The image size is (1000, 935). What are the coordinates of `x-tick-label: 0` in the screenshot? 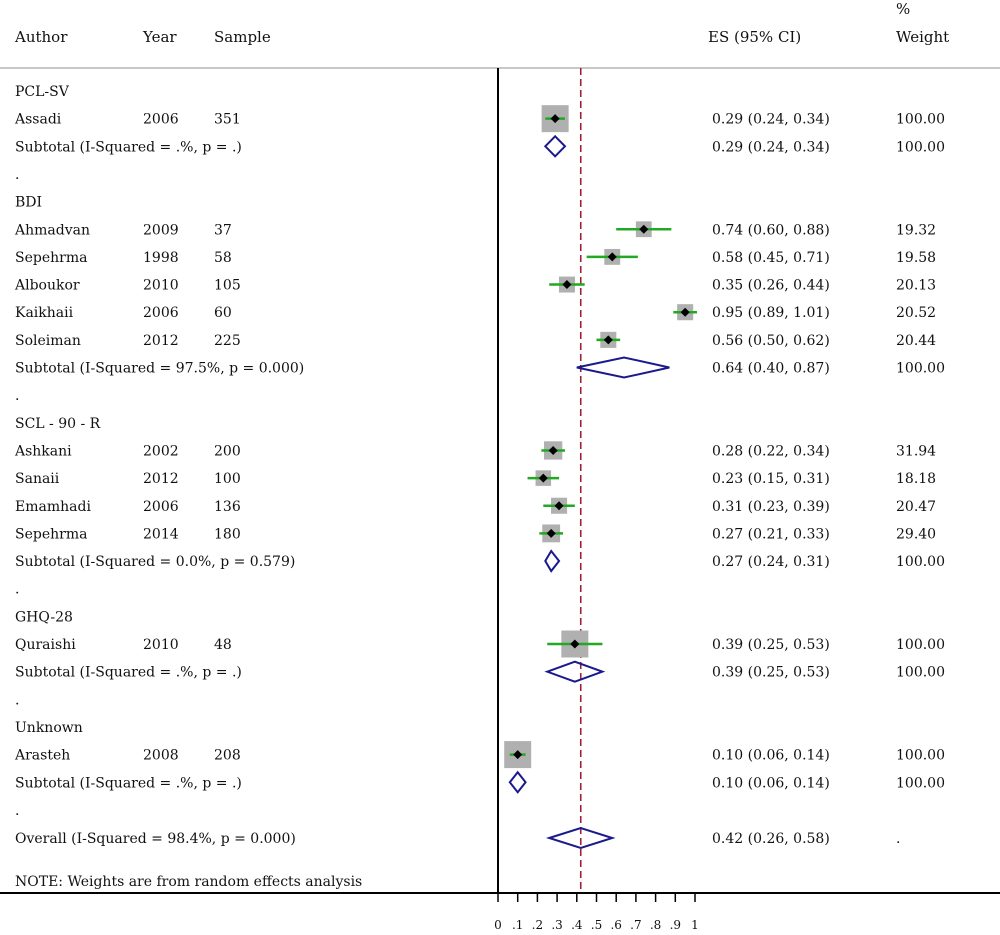 It's located at (498, 925).